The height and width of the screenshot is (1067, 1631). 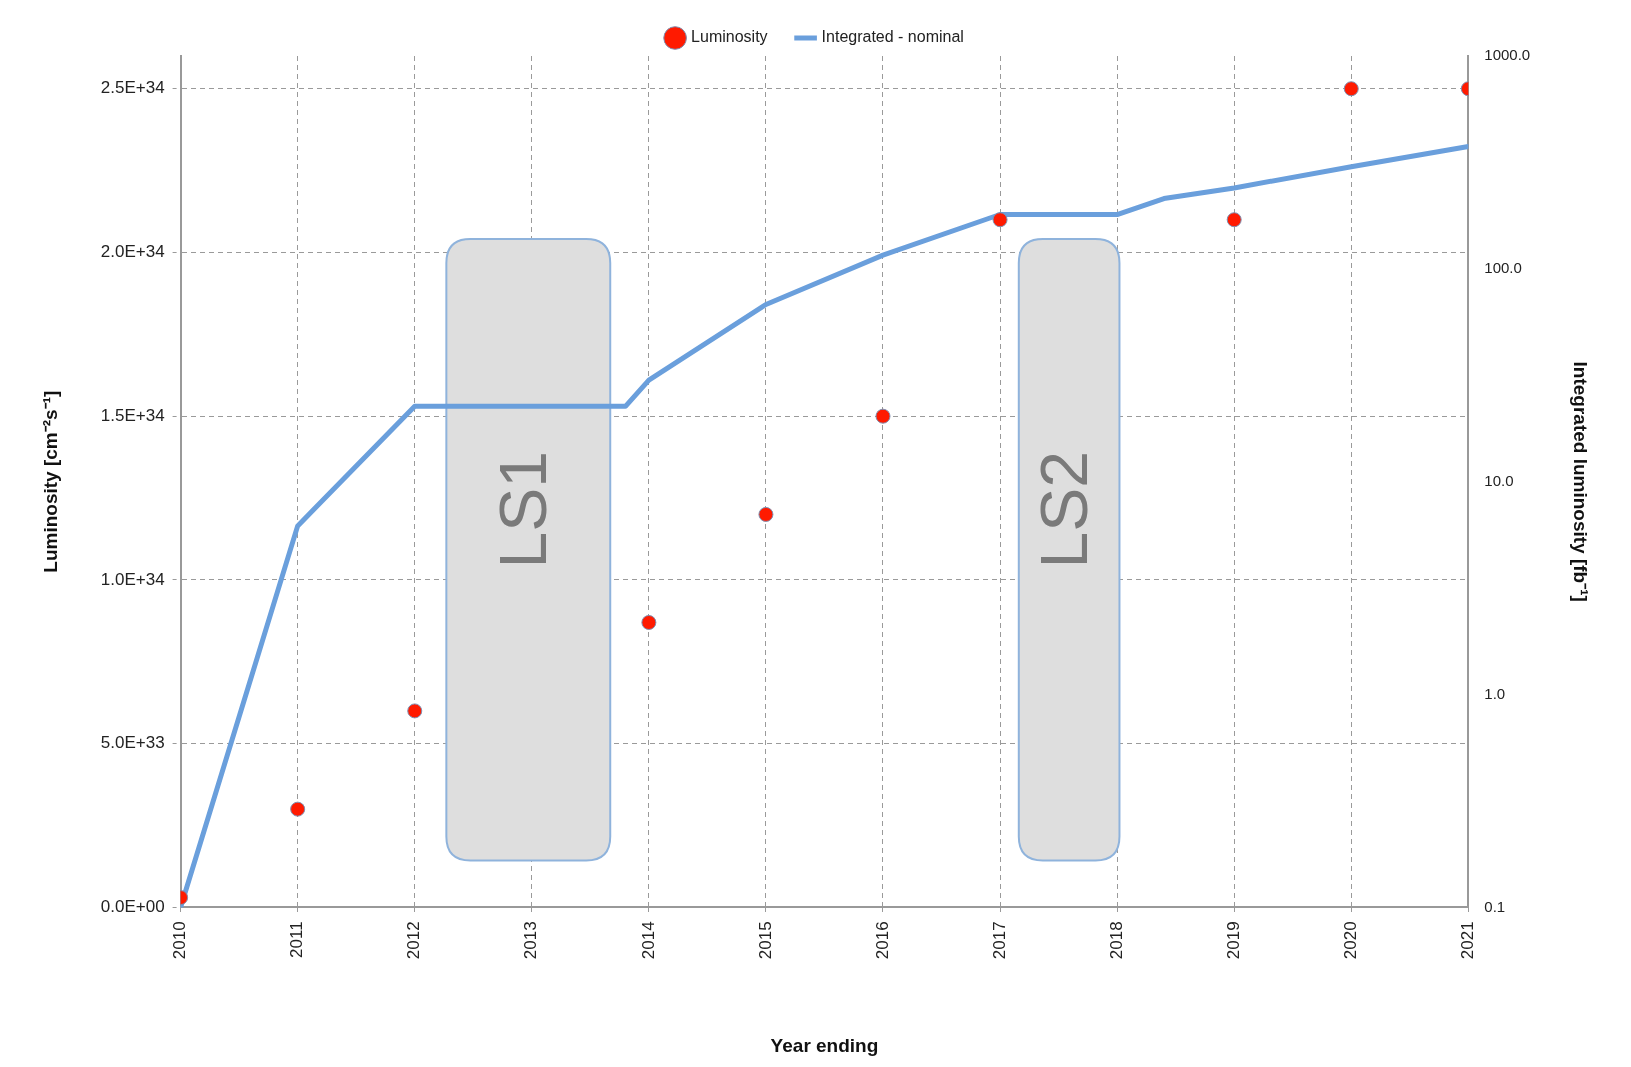 What do you see at coordinates (1495, 693) in the screenshot?
I see `y2-tick-label: 1.0` at bounding box center [1495, 693].